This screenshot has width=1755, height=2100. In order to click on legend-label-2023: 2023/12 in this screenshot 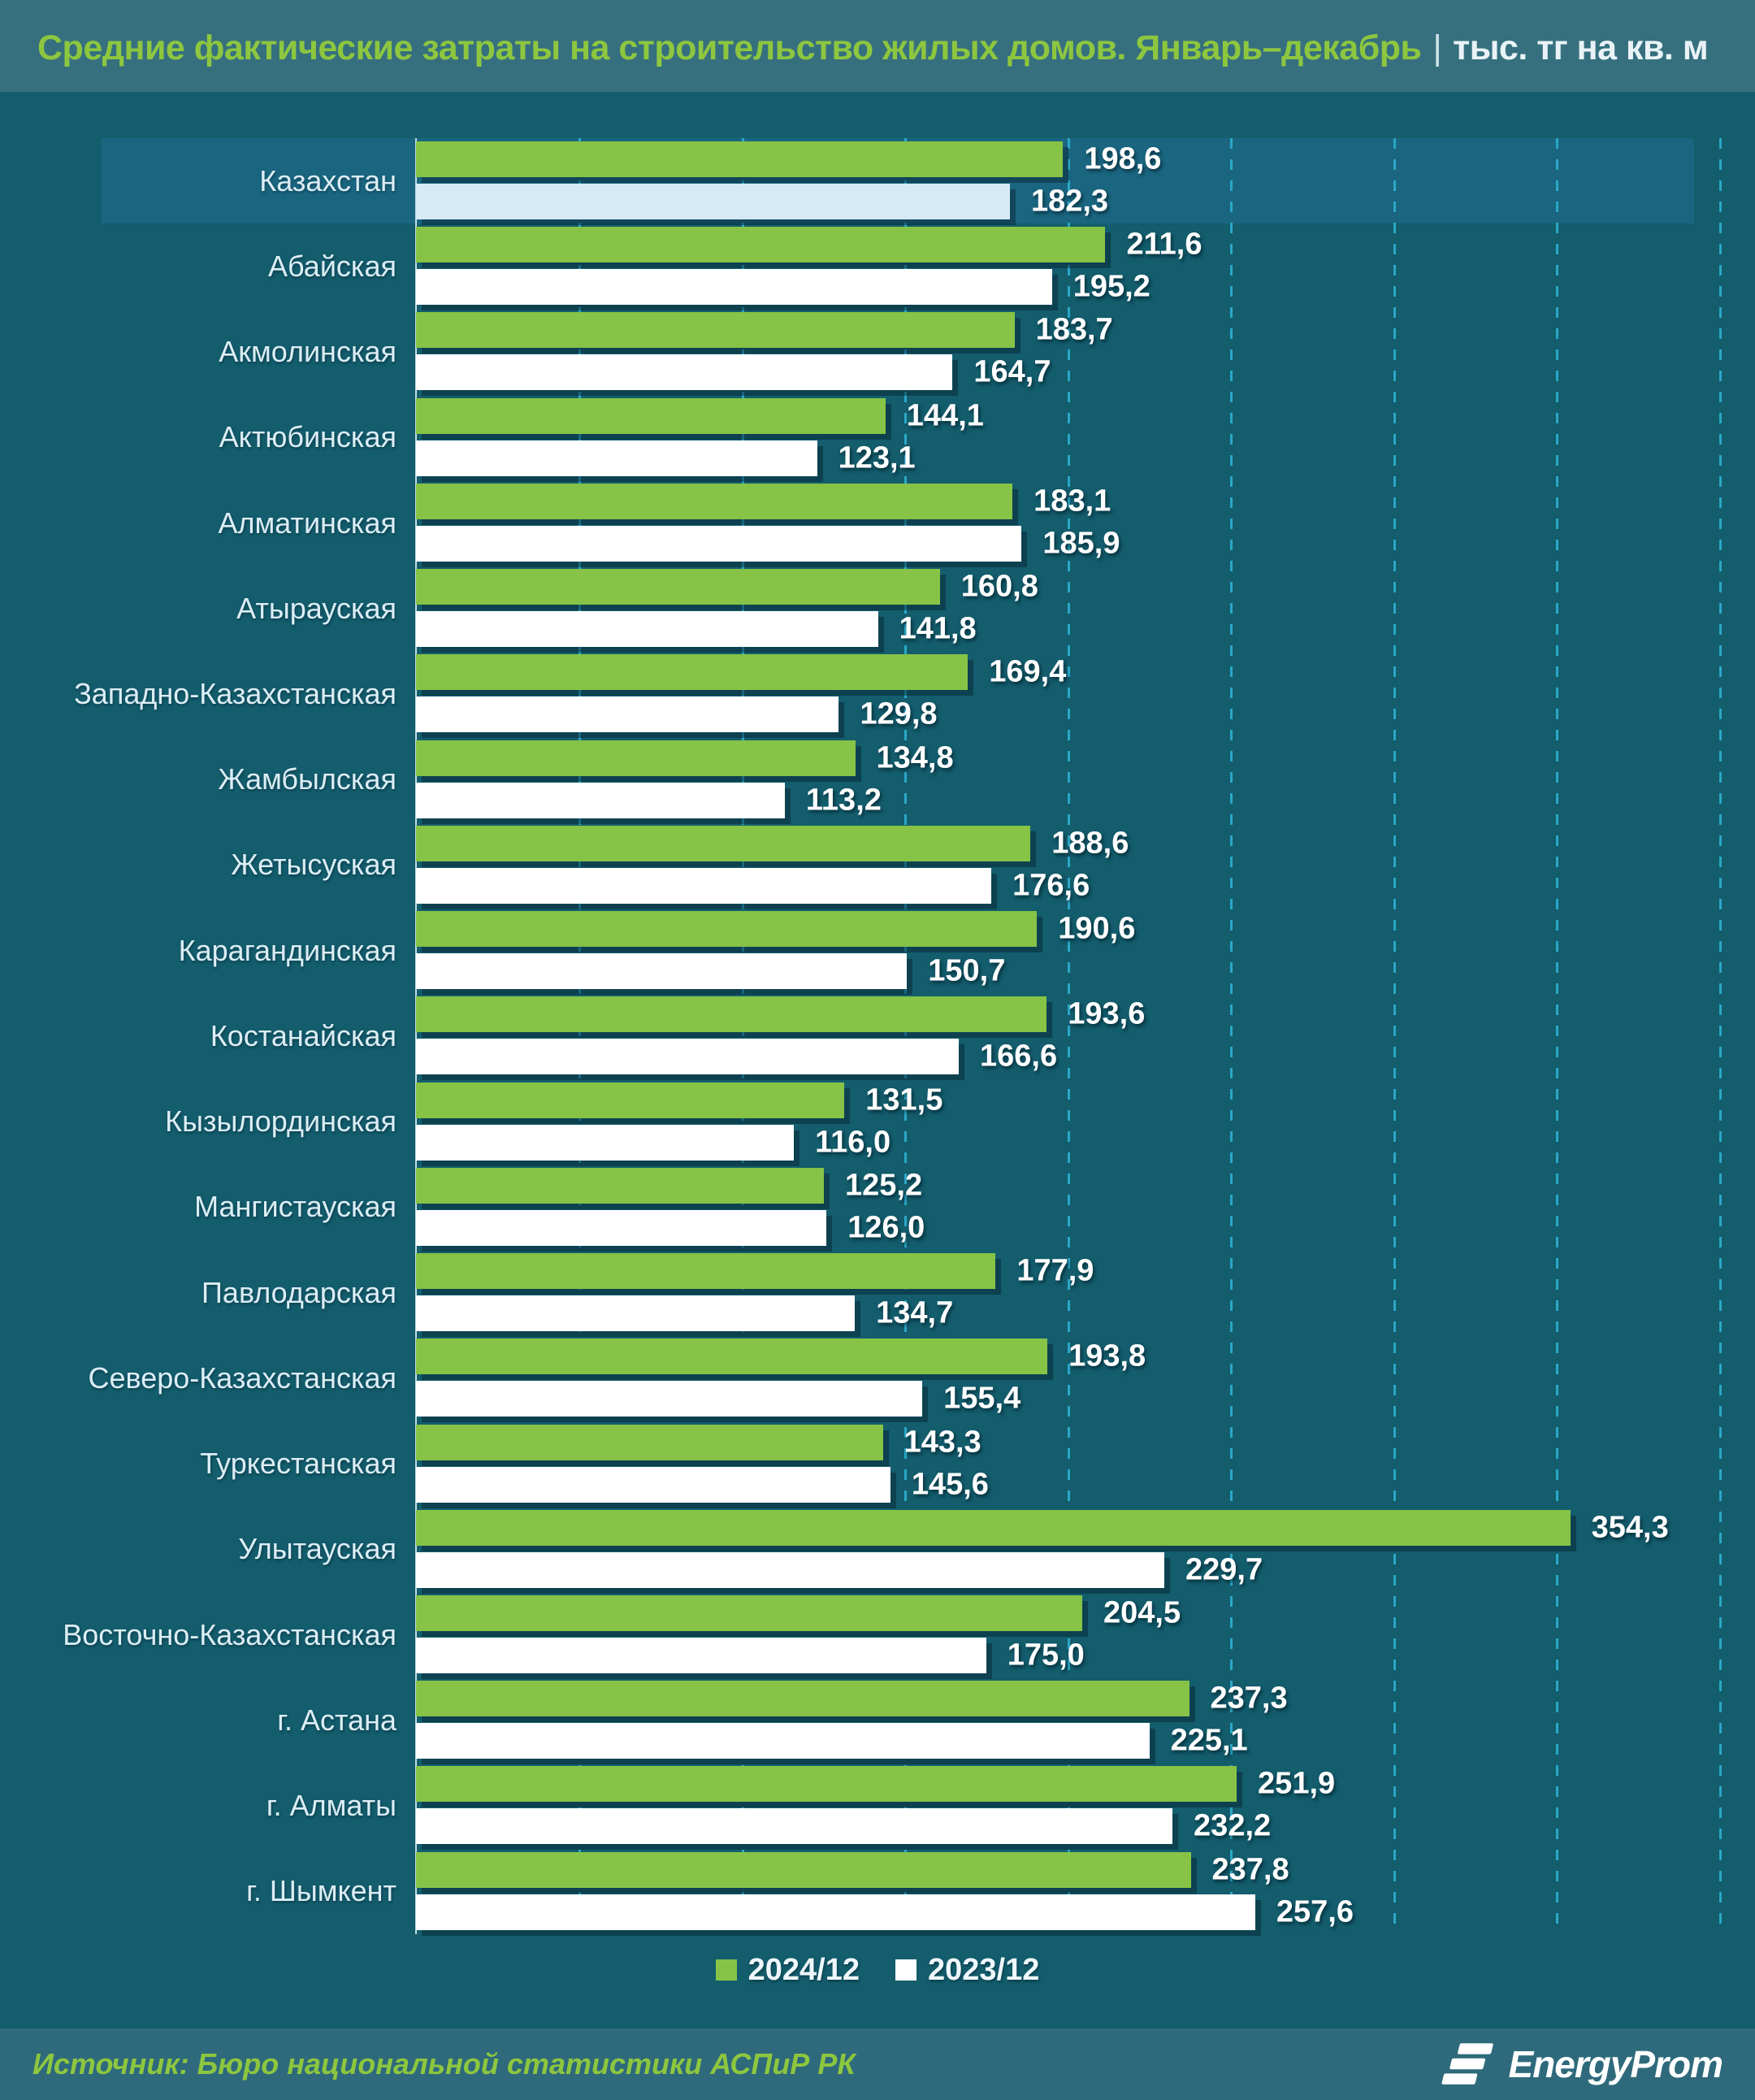, I will do `click(984, 1969)`.